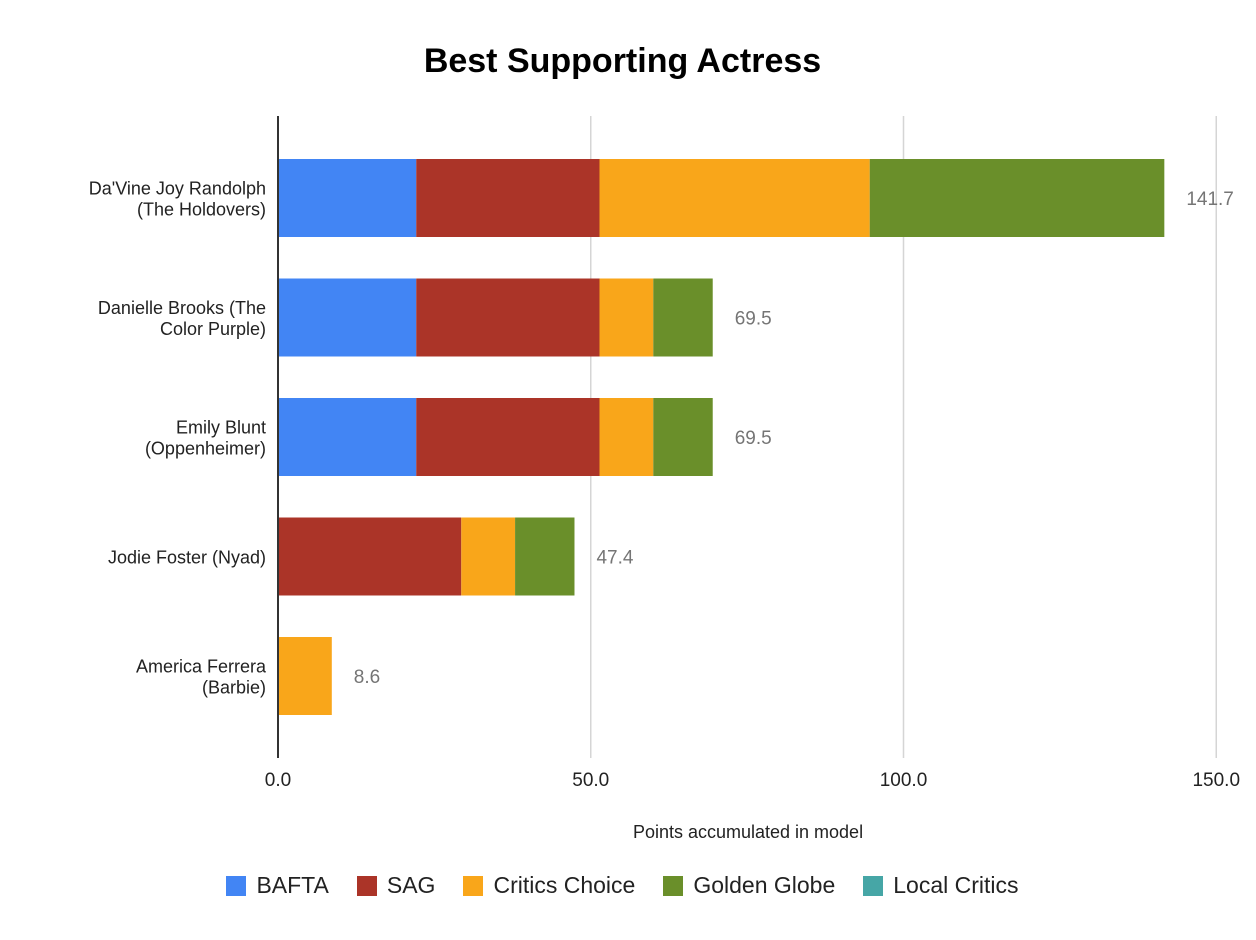 The height and width of the screenshot is (940, 1256). What do you see at coordinates (213, 329) in the screenshot?
I see `category-label: Color Purple)` at bounding box center [213, 329].